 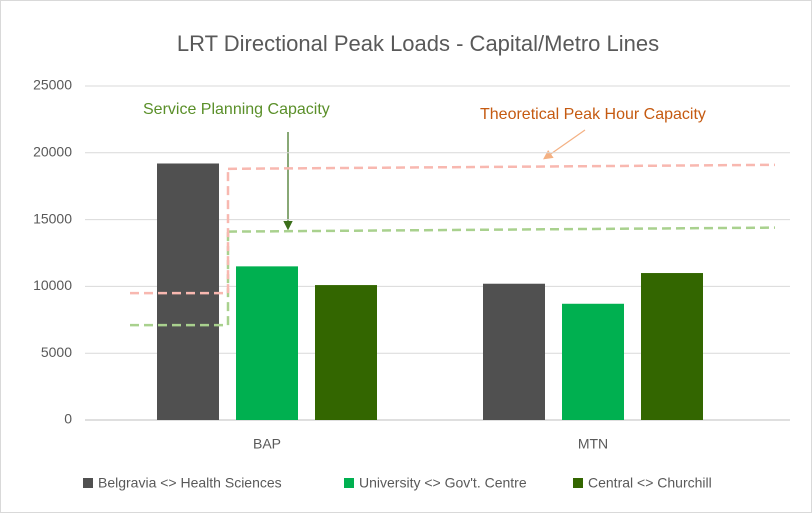 What do you see at coordinates (650, 483) in the screenshot?
I see `legend-label: Central <> Churchill` at bounding box center [650, 483].